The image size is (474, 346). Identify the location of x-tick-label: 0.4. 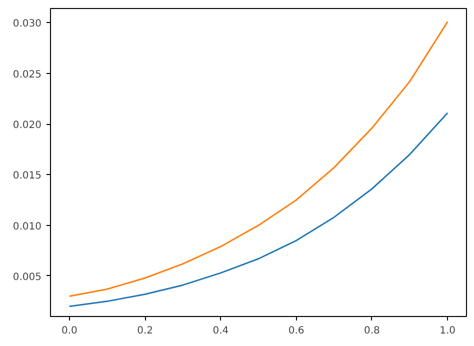
(220, 331).